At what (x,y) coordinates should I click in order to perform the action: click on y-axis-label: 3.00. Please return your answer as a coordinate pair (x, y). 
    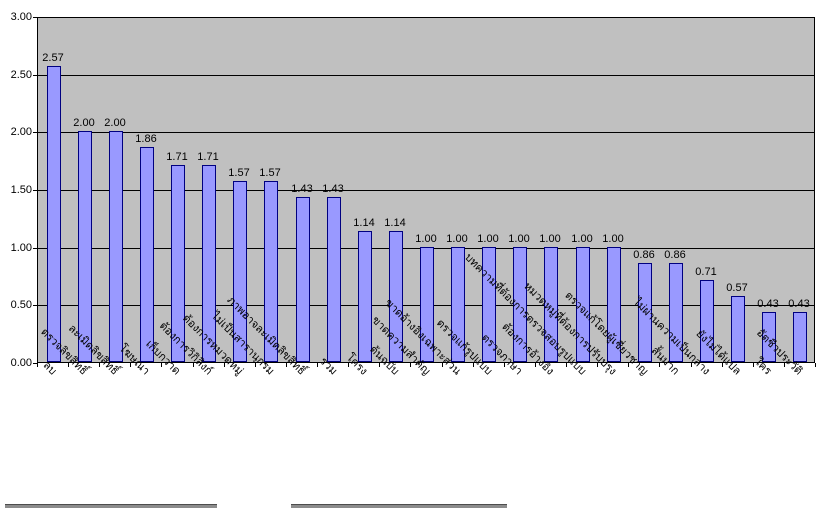
    Looking at the image, I should click on (21, 17).